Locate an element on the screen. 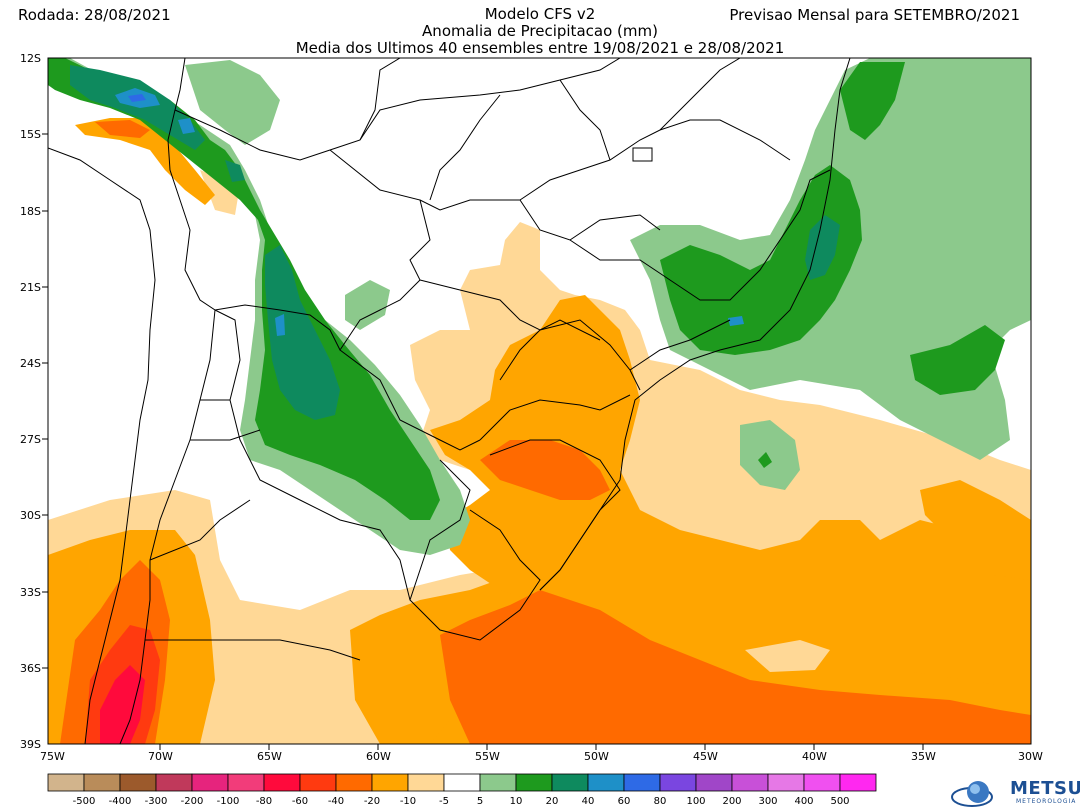 The height and width of the screenshot is (812, 1080). model-title: Modelo CFS v2 is located at coordinates (540, 14).